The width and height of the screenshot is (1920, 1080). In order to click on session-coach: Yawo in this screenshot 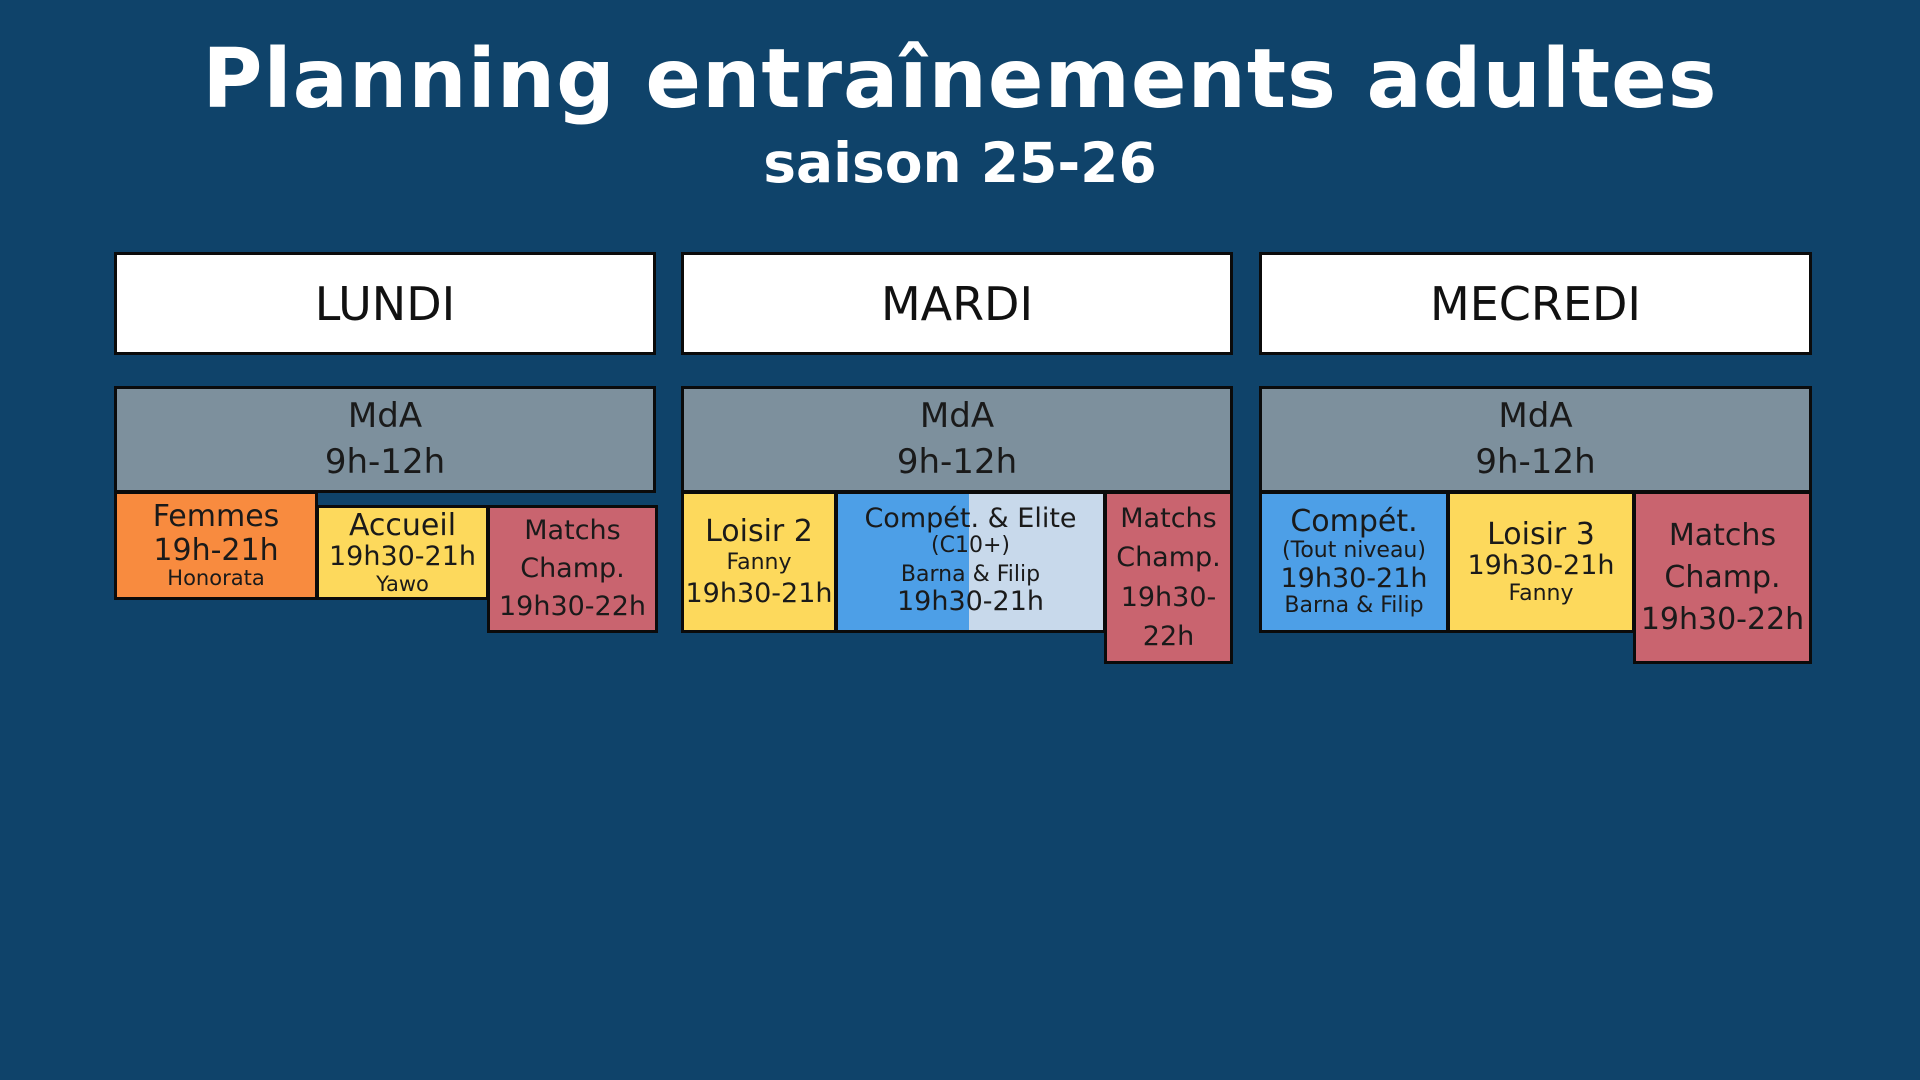, I will do `click(402, 583)`.